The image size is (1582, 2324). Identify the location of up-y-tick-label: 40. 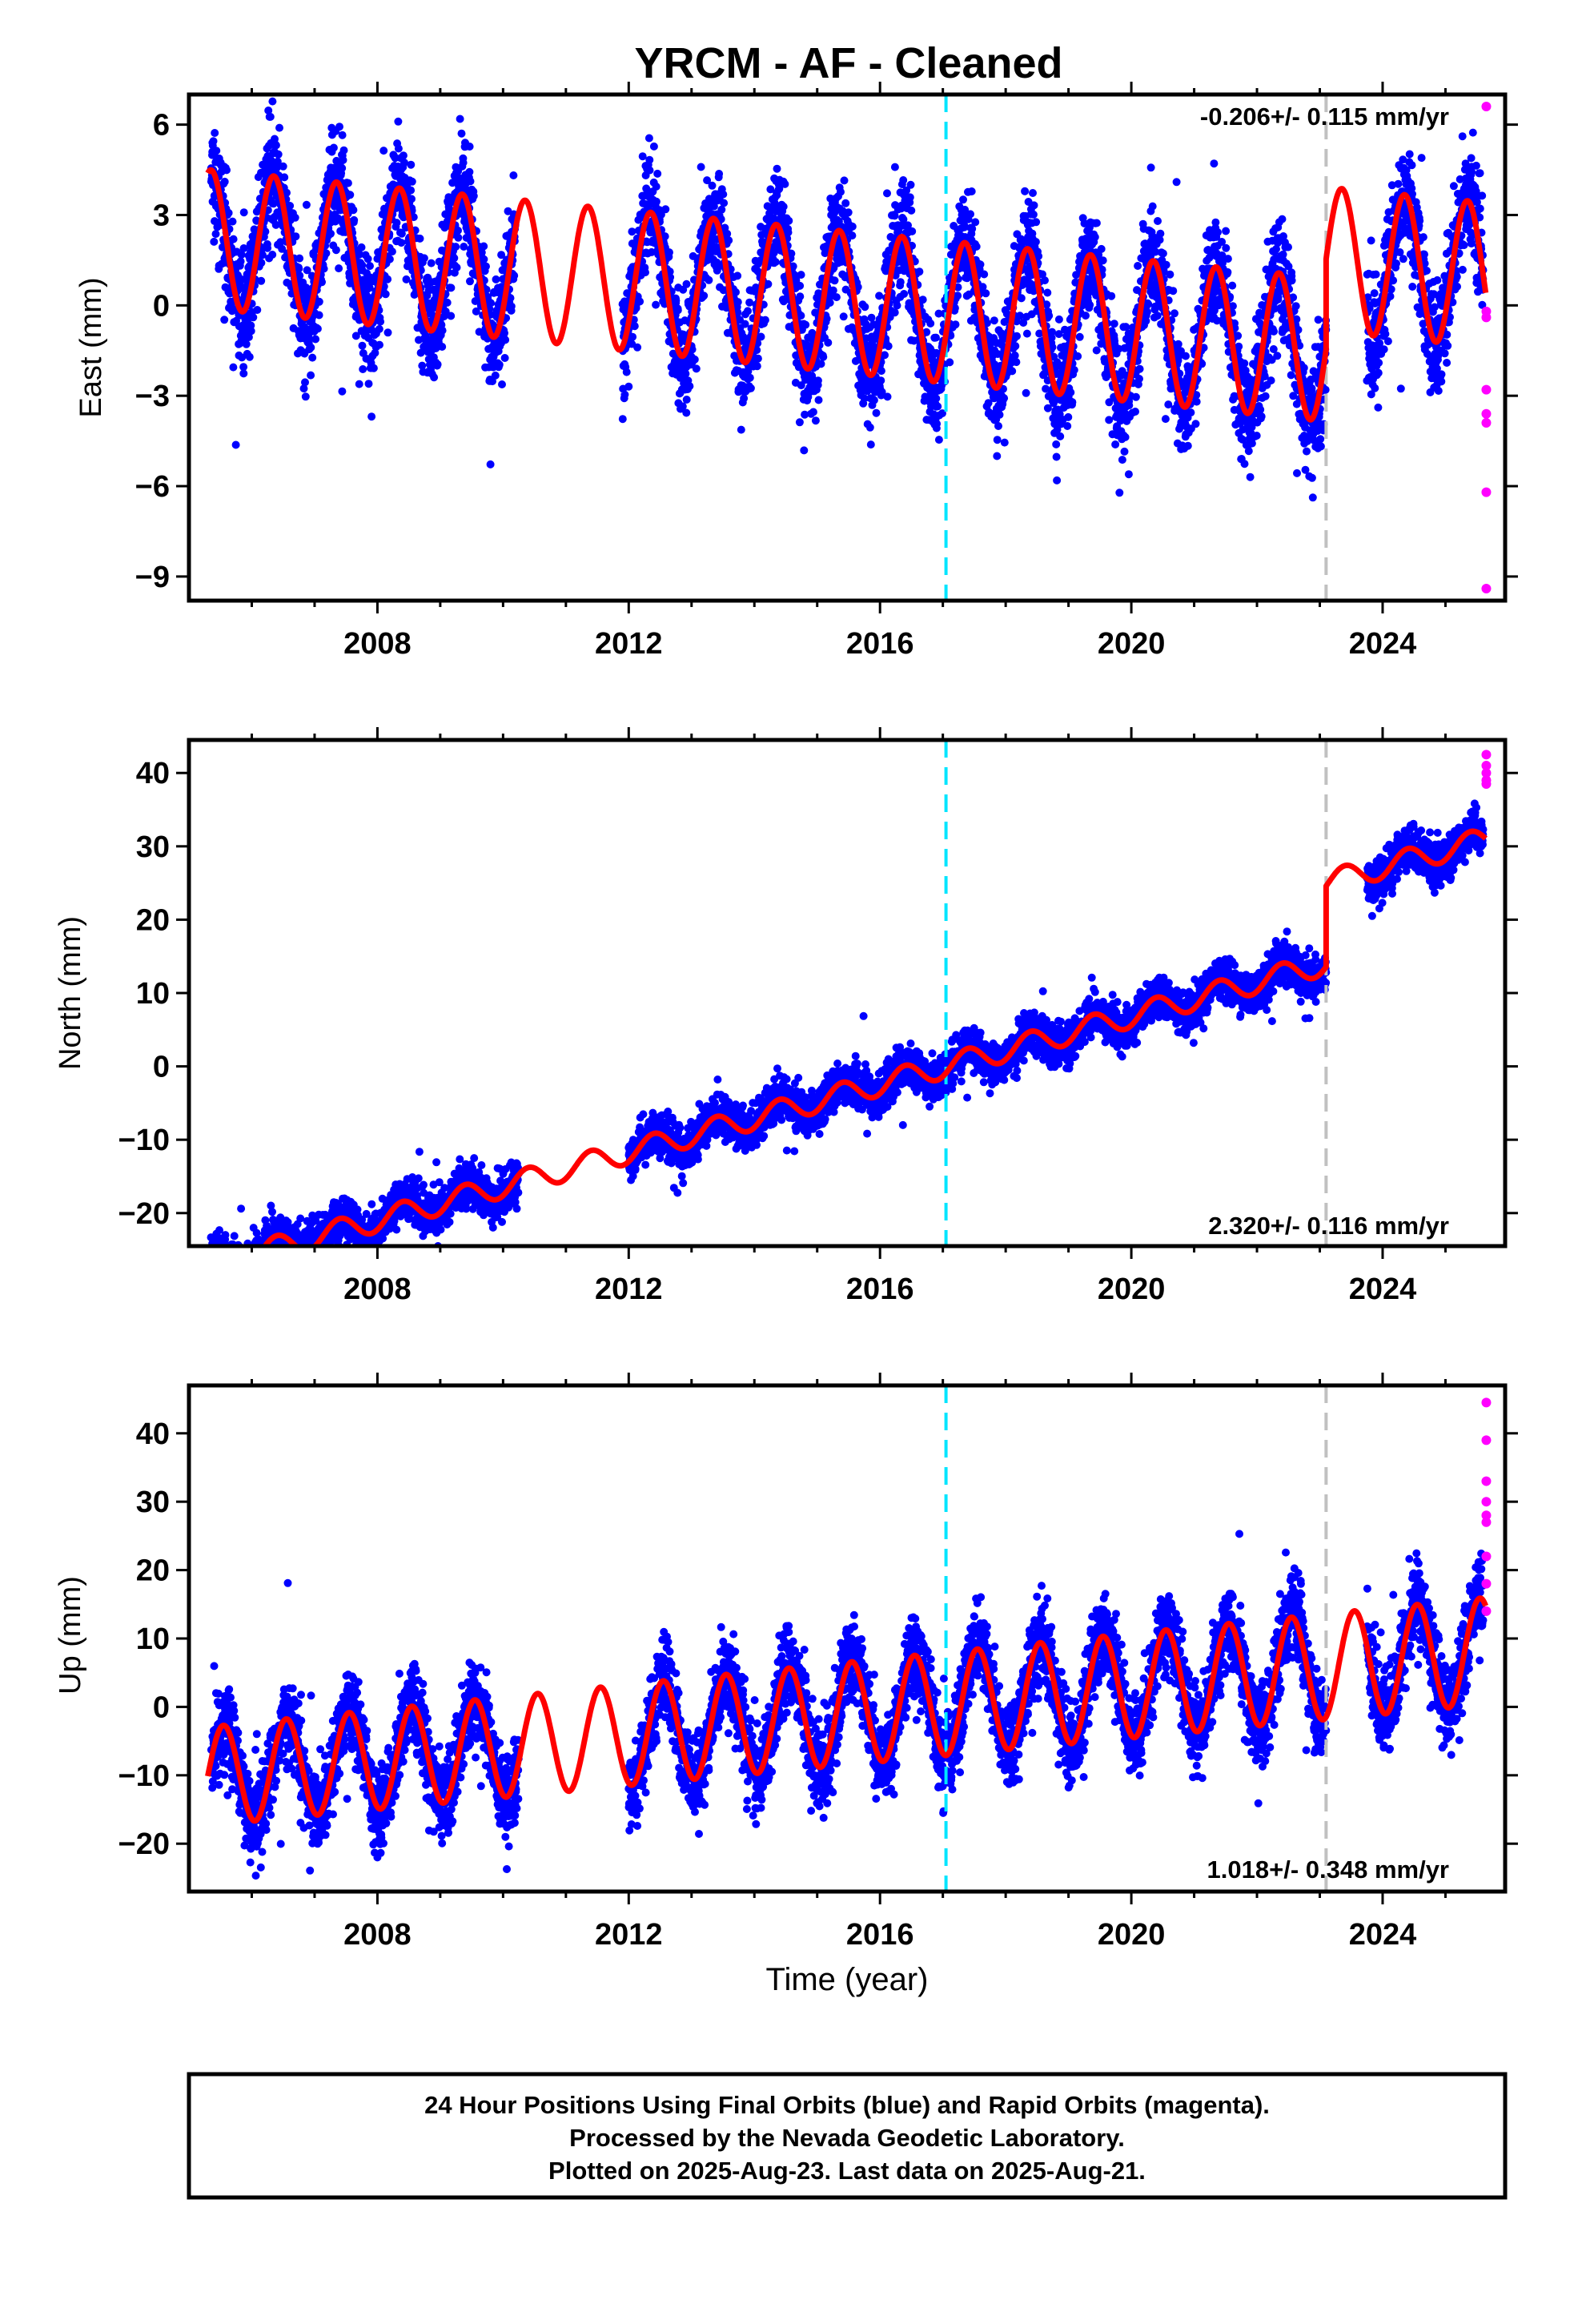
(153, 1434).